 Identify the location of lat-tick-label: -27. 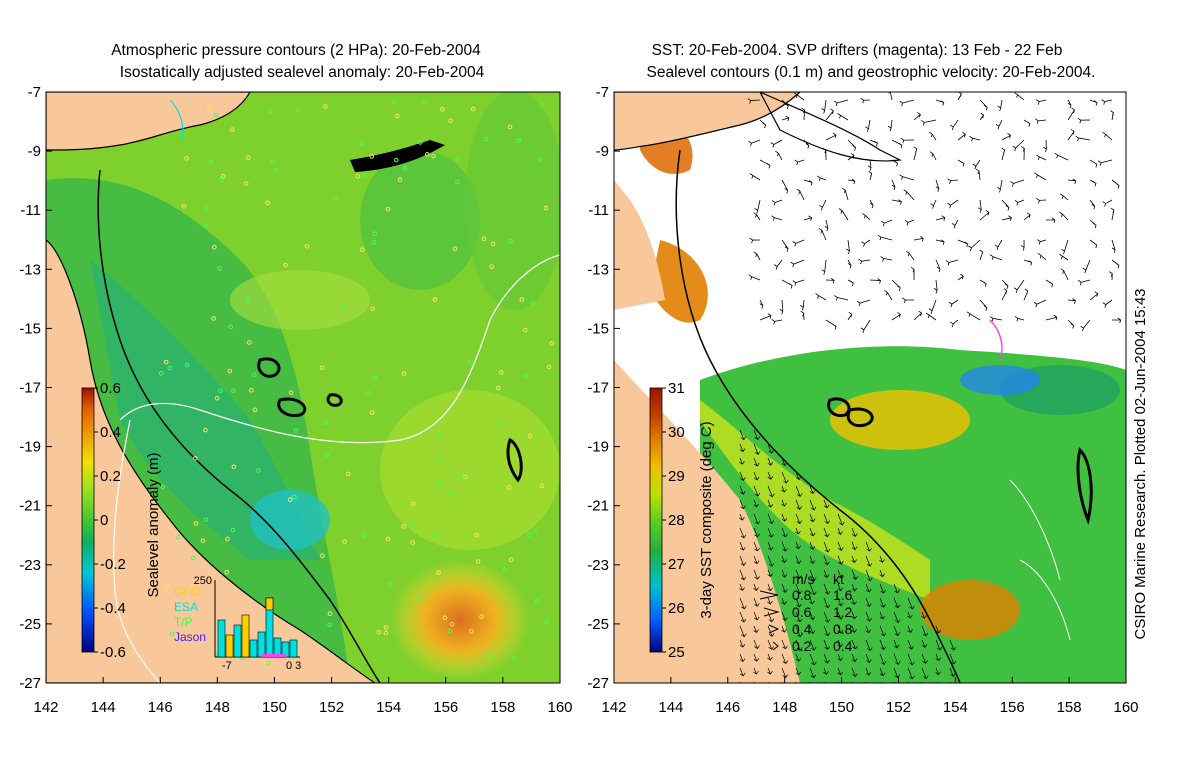
(598, 683).